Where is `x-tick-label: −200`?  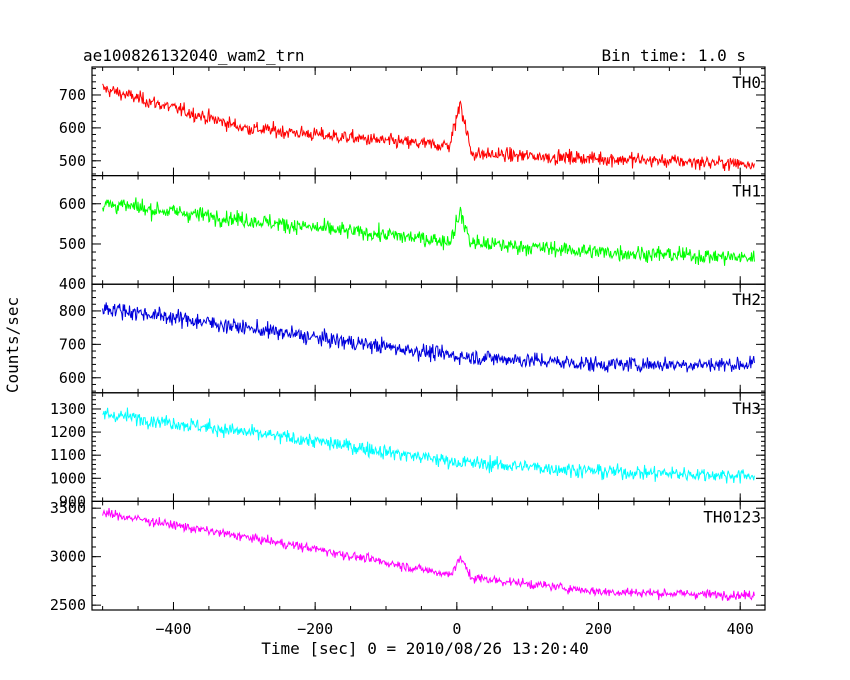
x-tick-label: −200 is located at coordinates (315, 629).